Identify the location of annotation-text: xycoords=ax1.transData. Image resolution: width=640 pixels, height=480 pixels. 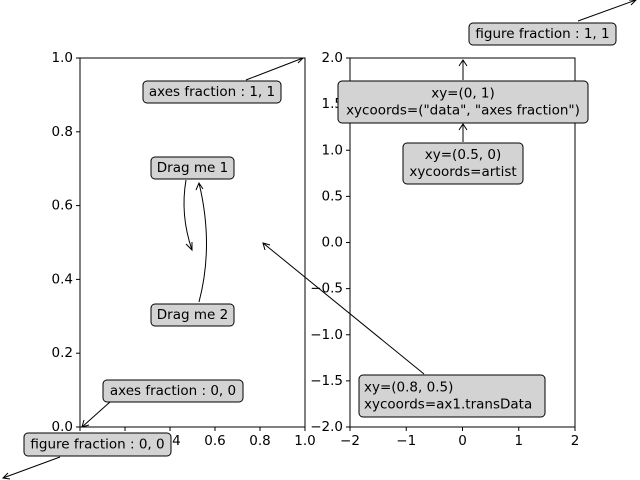
(448, 405).